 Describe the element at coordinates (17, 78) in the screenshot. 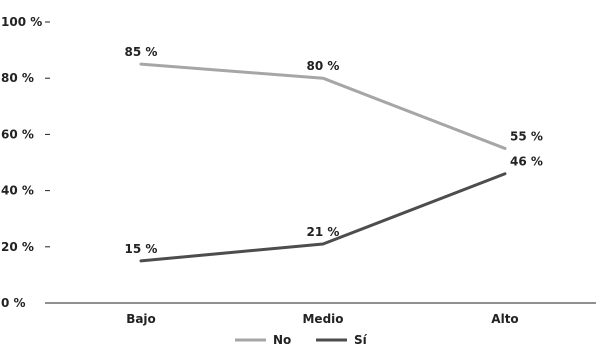

I see `y-tick-label: 80 %` at that location.